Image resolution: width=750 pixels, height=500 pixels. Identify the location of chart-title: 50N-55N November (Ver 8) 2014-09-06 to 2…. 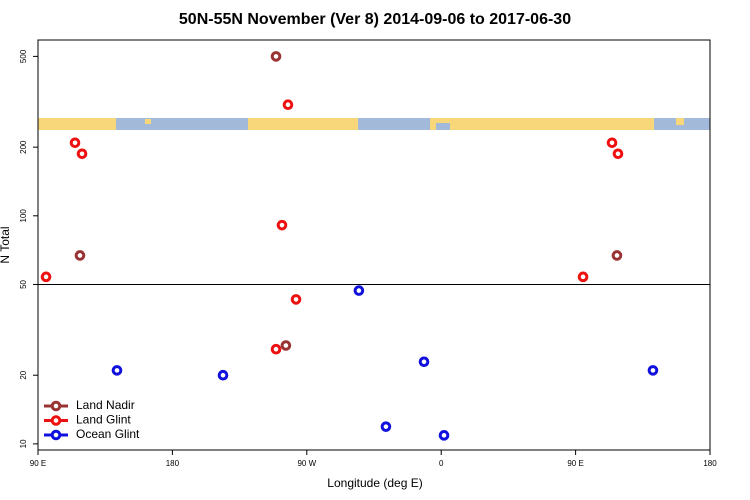
(375, 19).